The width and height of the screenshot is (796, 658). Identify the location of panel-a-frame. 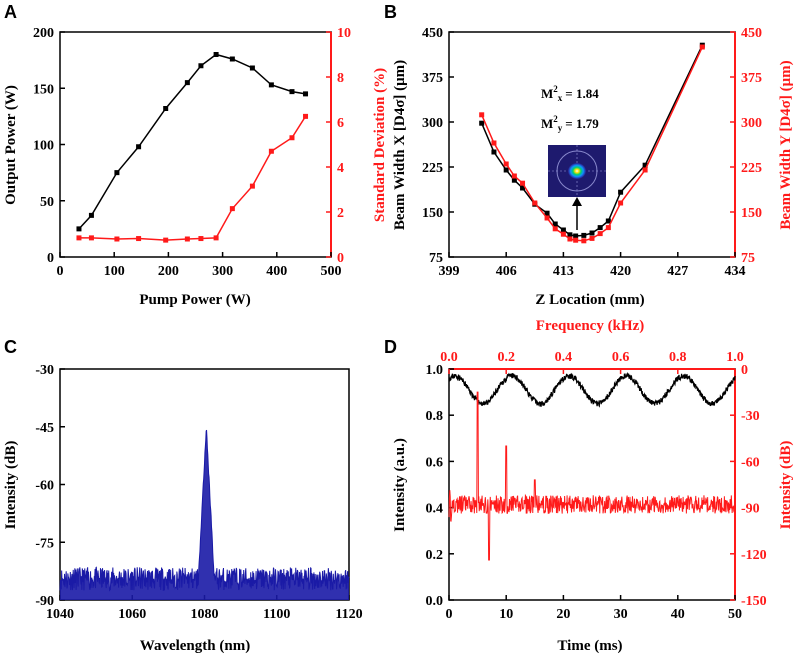
(195, 144).